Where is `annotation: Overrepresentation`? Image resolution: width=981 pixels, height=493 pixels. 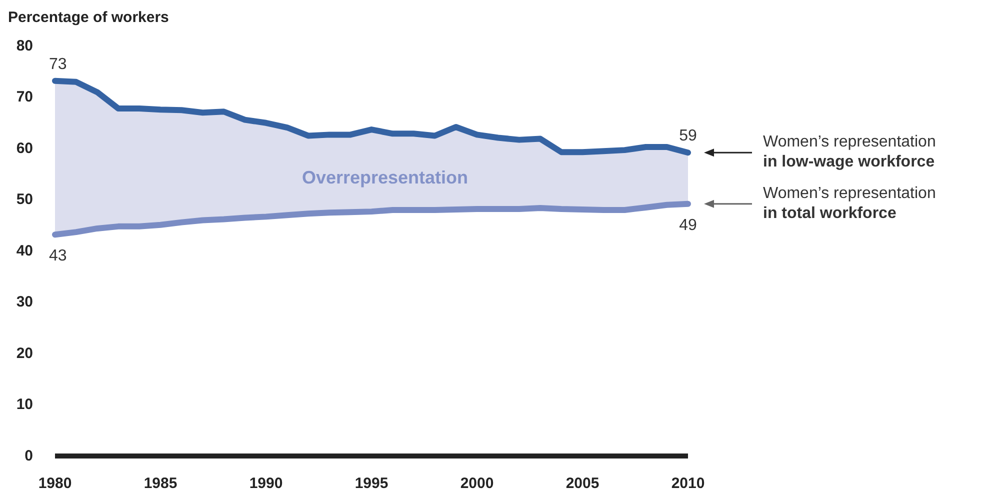 annotation: Overrepresentation is located at coordinates (385, 177).